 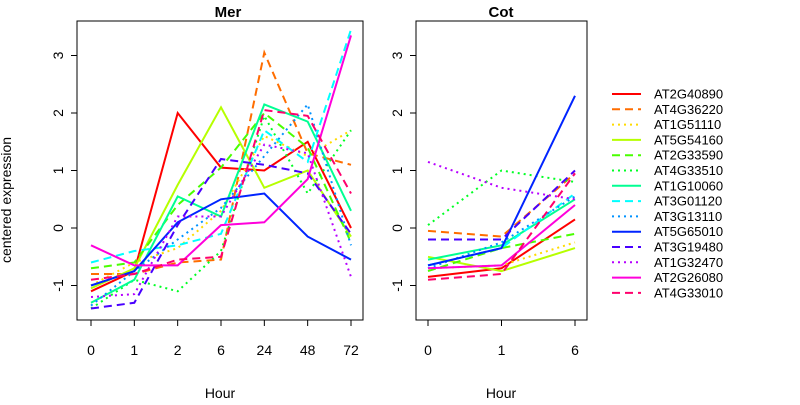 I want to click on y-axis-title: centered expression, so click(x=7, y=200).